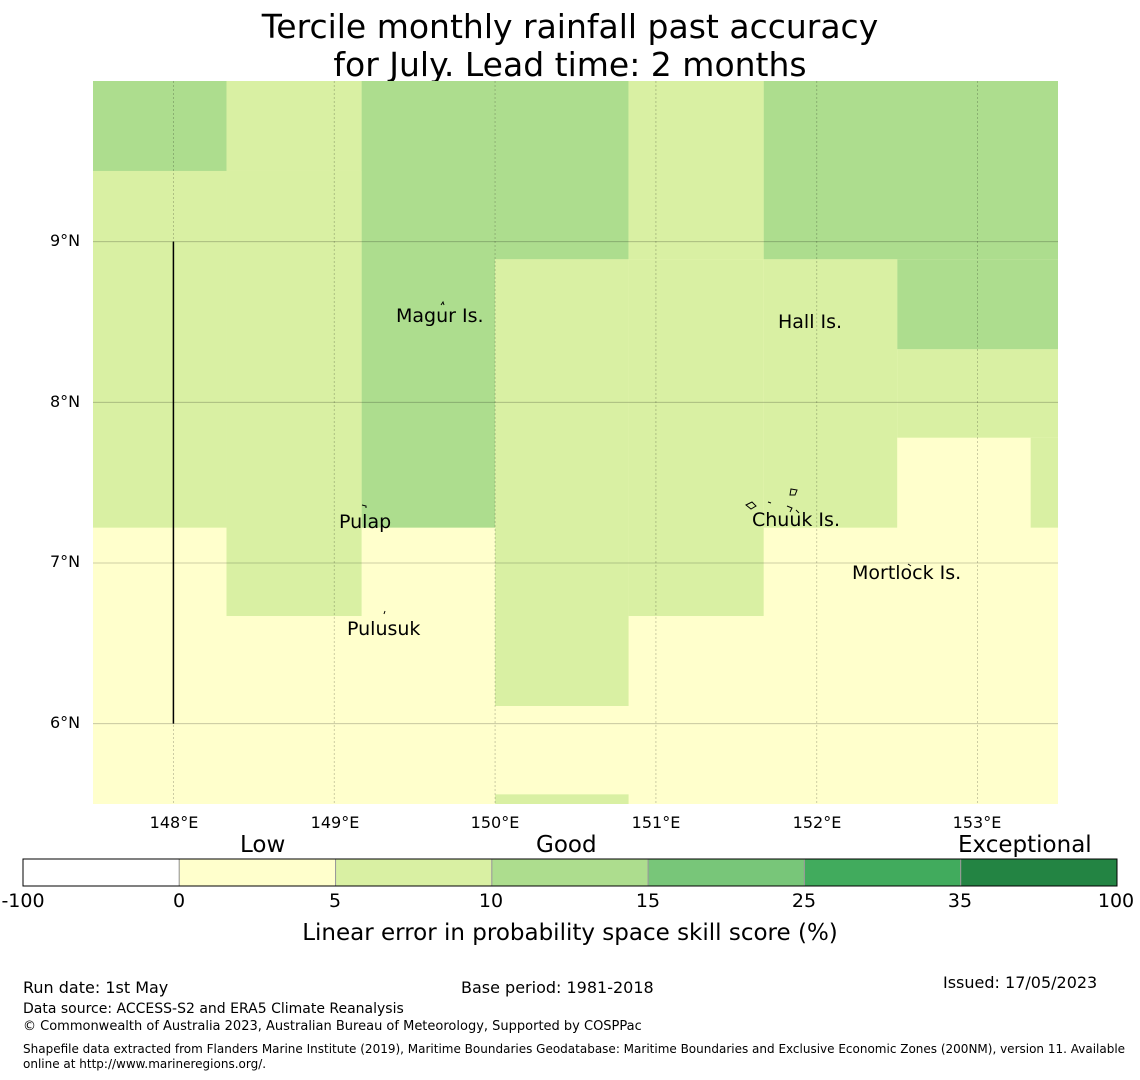  I want to click on colorbar-tick: 0, so click(179, 901).